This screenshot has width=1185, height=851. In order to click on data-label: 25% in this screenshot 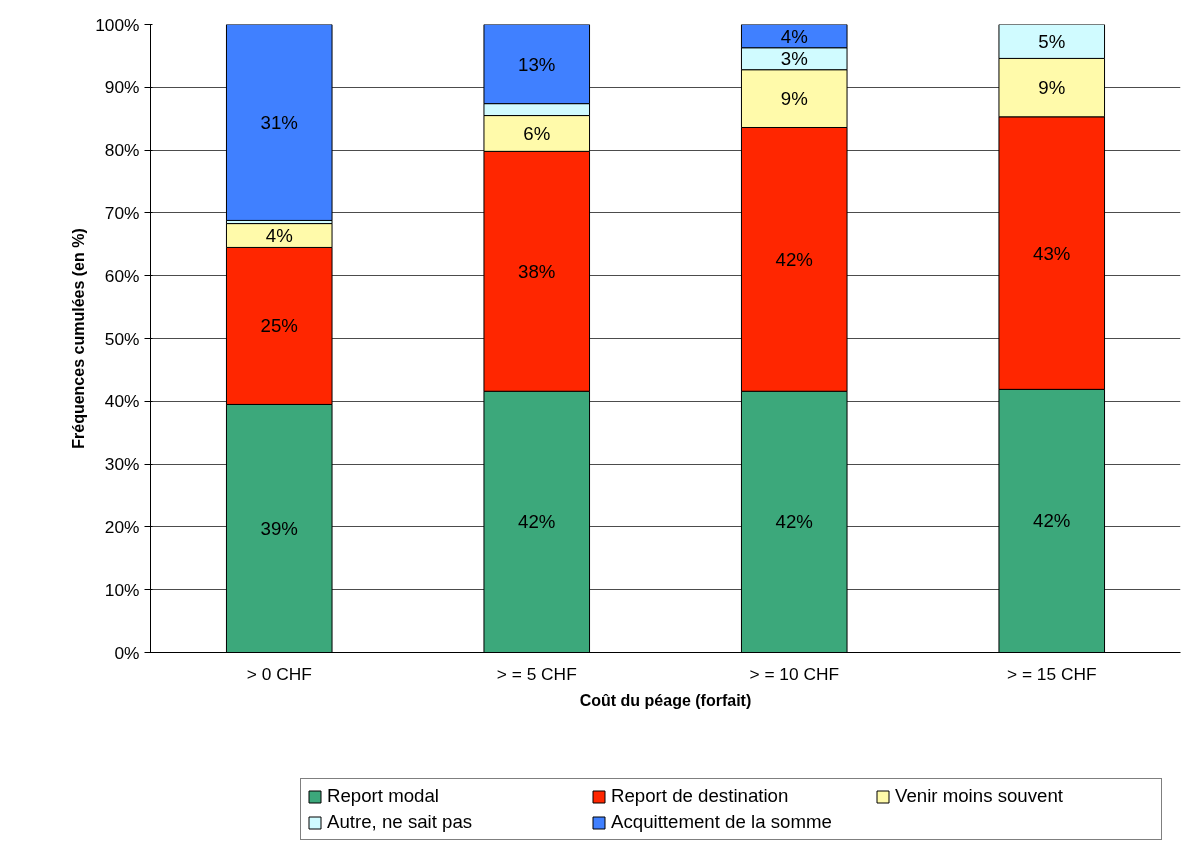, I will do `click(279, 326)`.